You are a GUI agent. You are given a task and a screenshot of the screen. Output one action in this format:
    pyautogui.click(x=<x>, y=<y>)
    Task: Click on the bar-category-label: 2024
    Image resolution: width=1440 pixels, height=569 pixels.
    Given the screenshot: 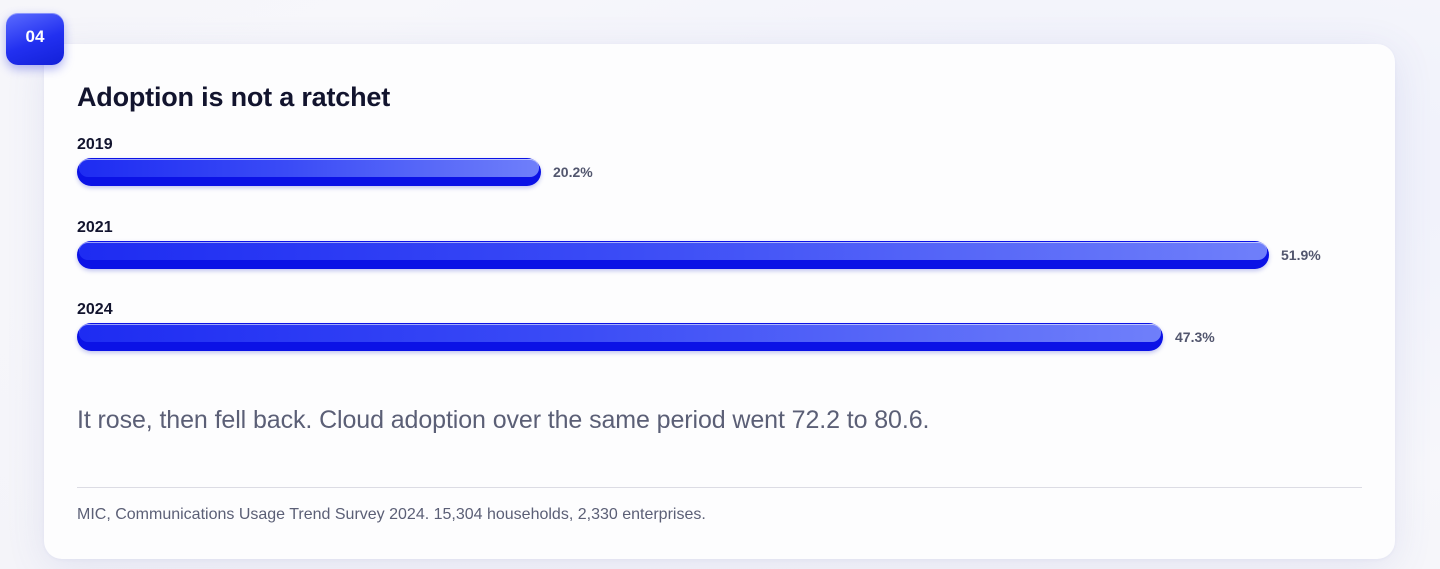 What is the action you would take?
    pyautogui.click(x=95, y=309)
    